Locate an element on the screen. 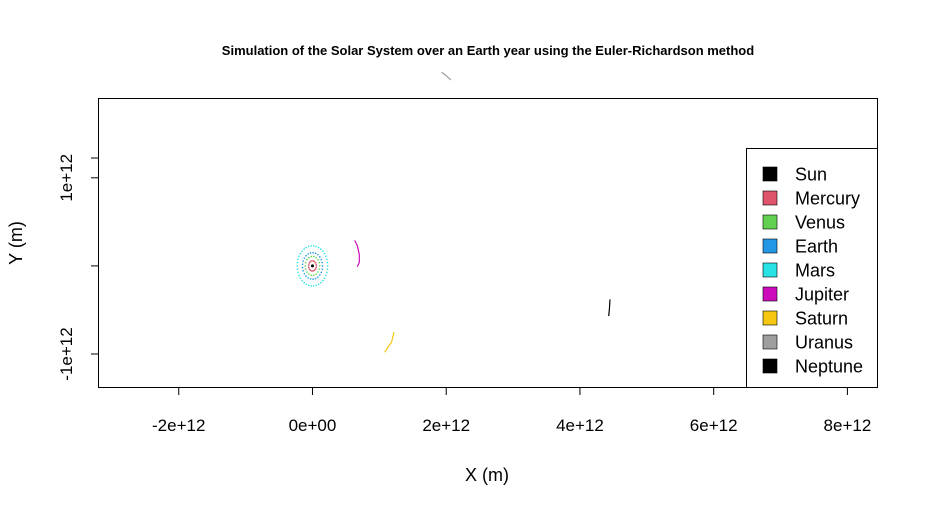 The height and width of the screenshot is (511, 927). x-tick-label: -2e+12 is located at coordinates (178, 425).